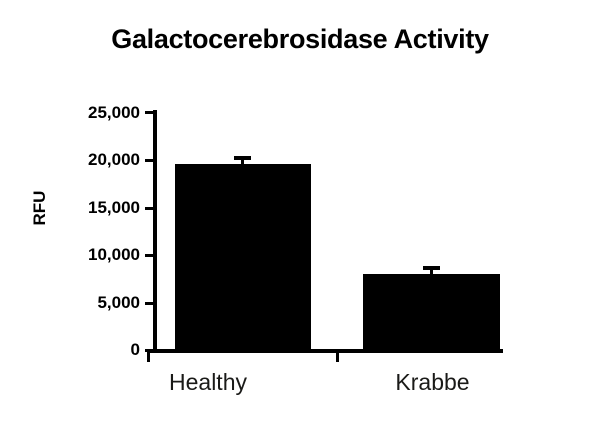 The image size is (600, 432). I want to click on errorbar-cap-healthy, so click(242, 157).